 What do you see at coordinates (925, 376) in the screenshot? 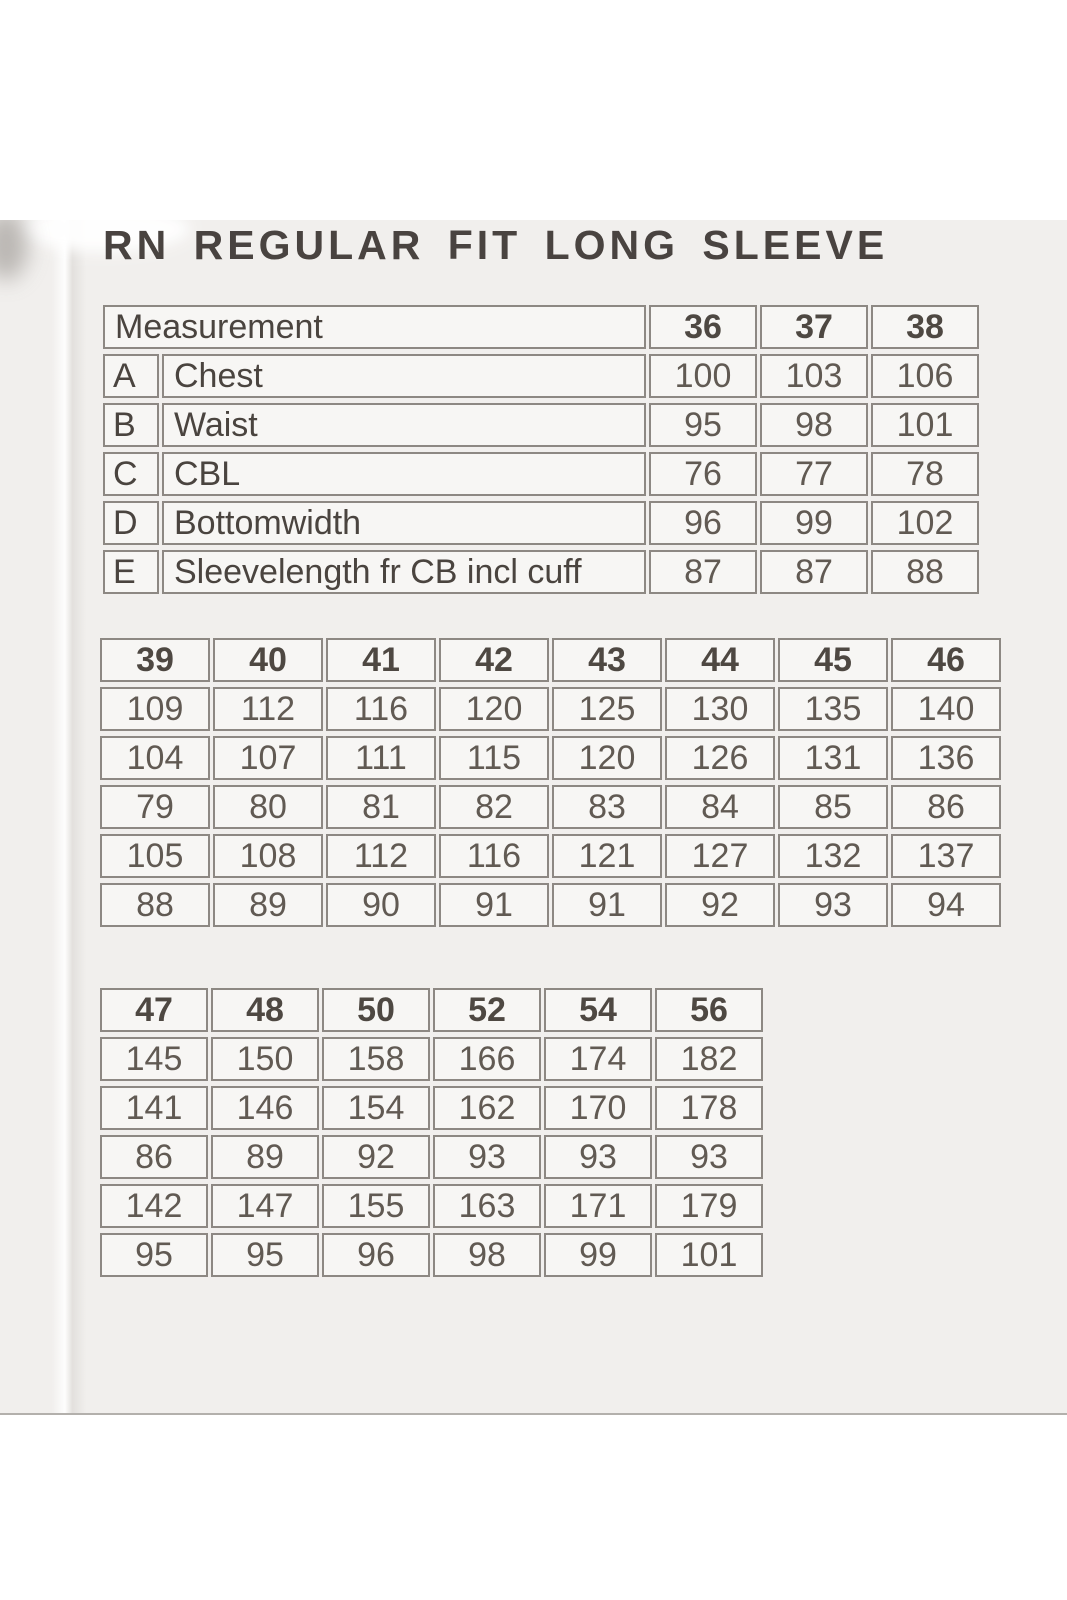
I see `value-cell: 106` at bounding box center [925, 376].